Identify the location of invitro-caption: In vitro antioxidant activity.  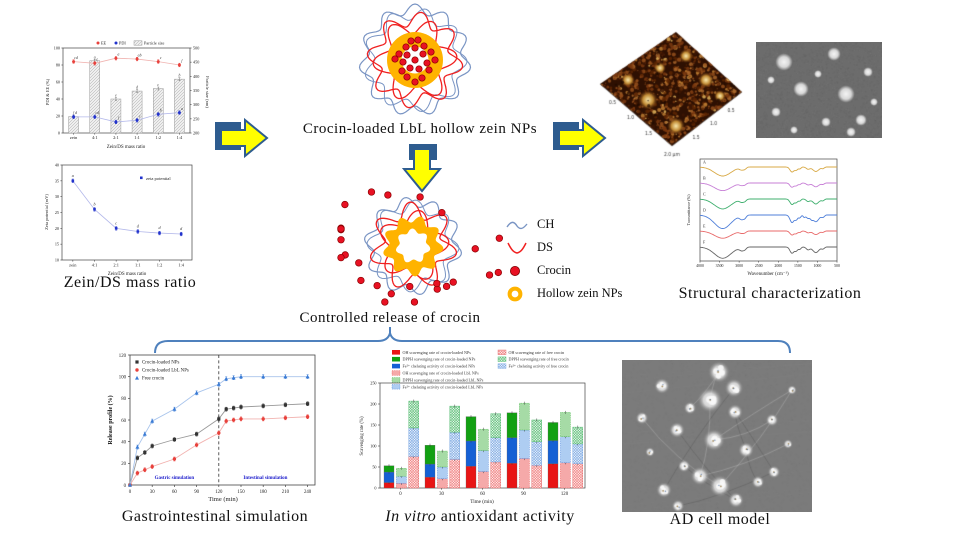
(480, 517).